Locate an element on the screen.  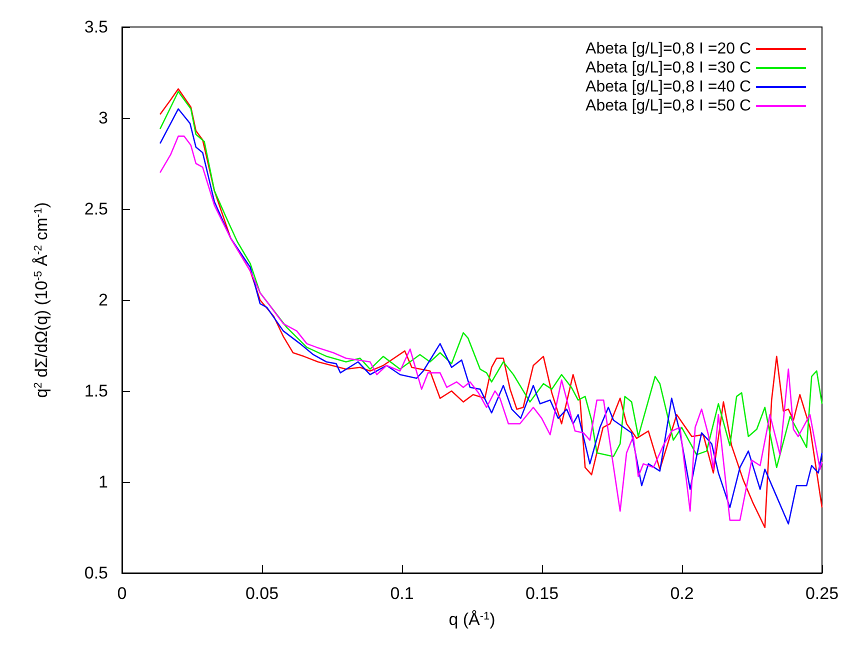
y-tick-label: 3 is located at coordinates (103, 118).